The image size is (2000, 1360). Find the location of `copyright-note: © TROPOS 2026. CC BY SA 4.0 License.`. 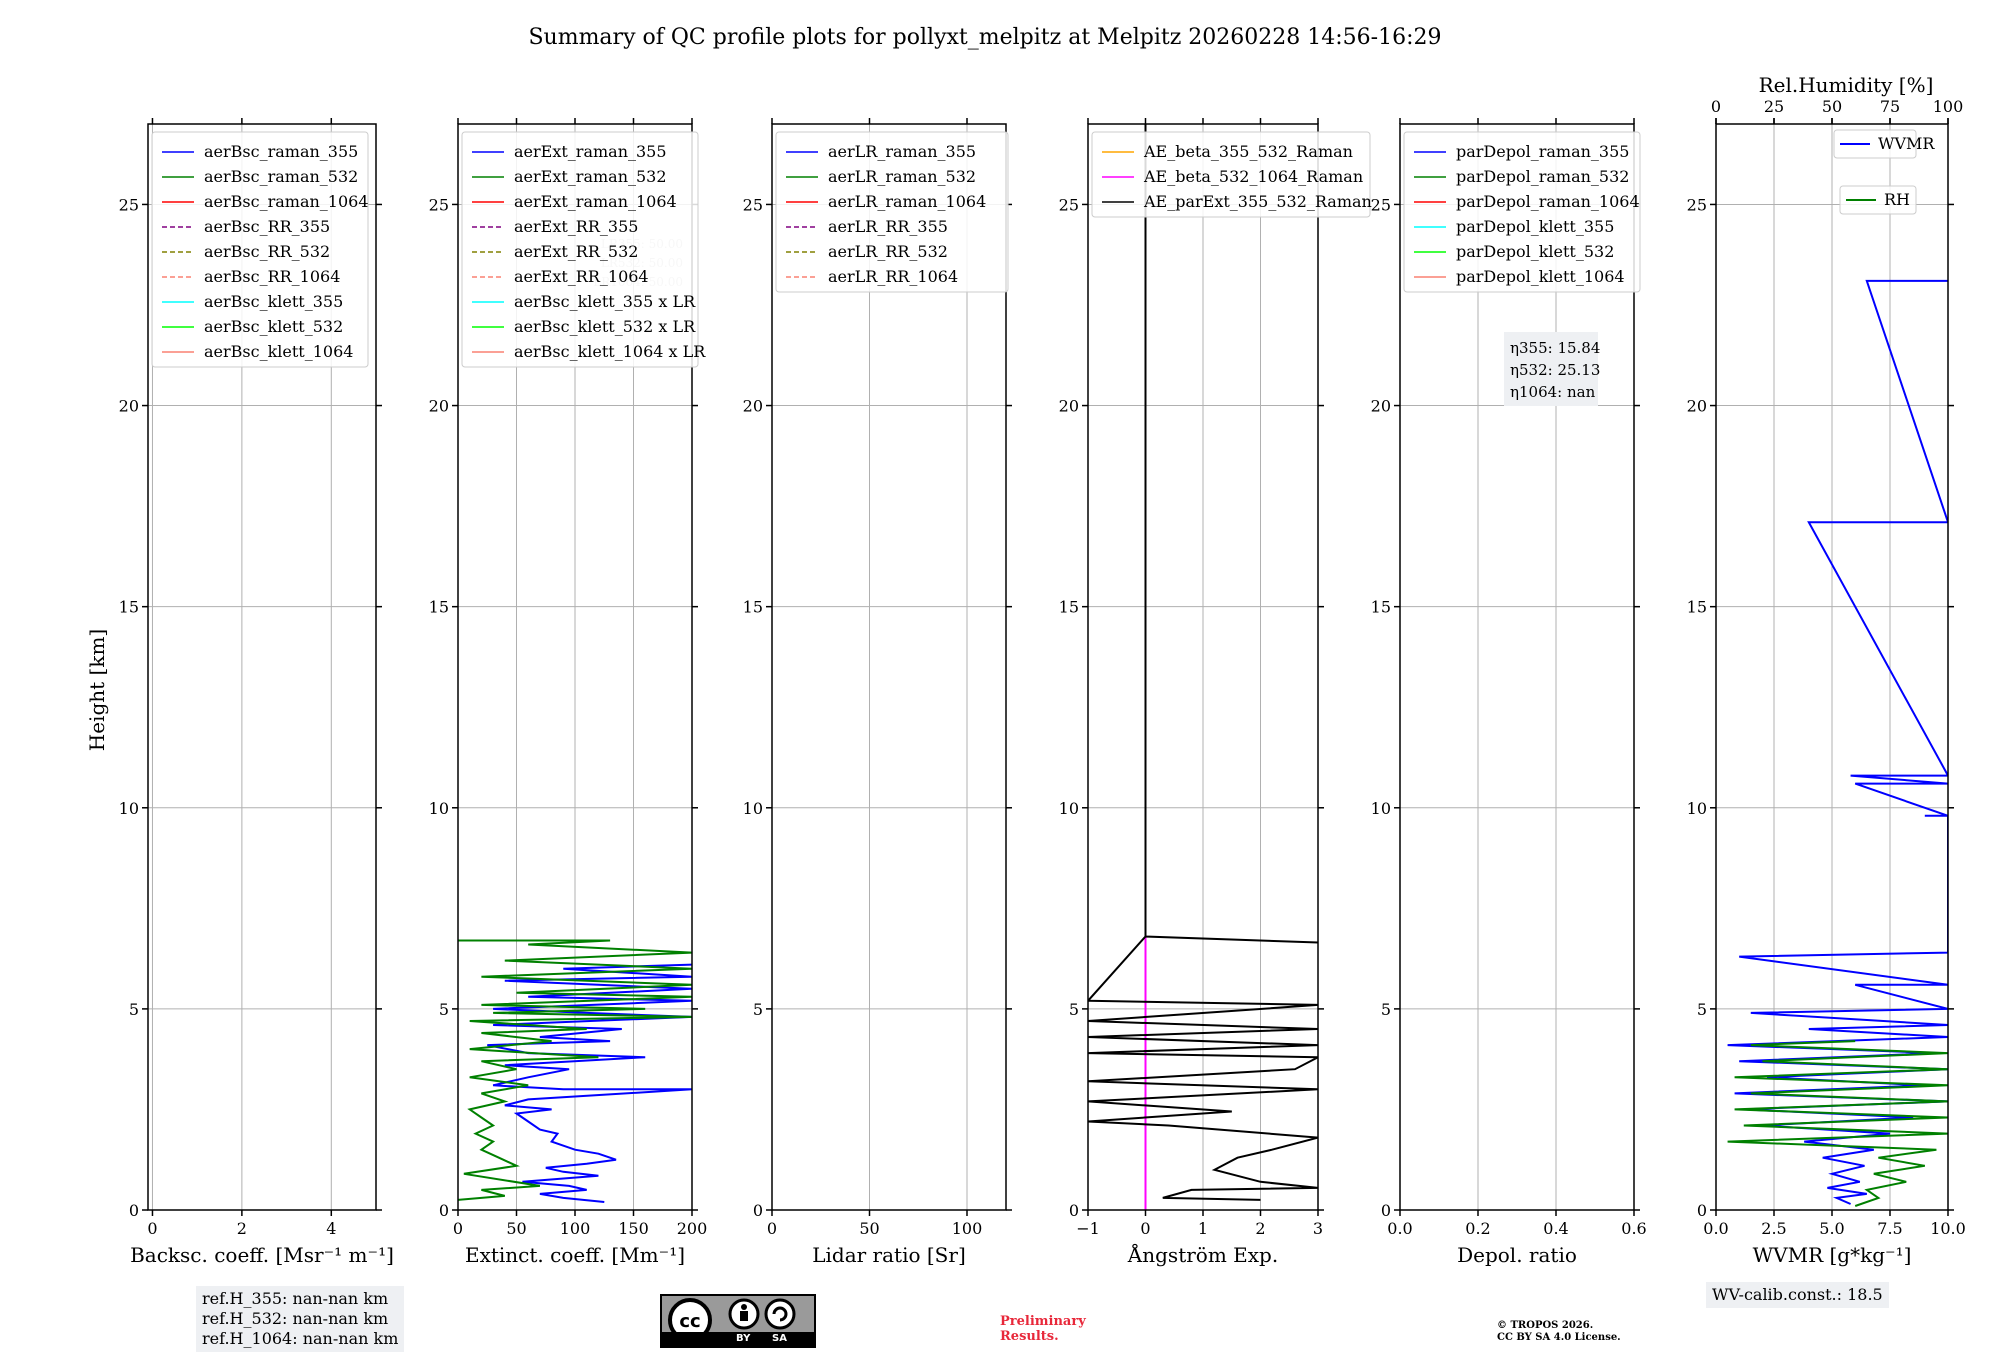

copyright-note: © TROPOS 2026. CC BY SA 4.0 License. is located at coordinates (1559, 1332).